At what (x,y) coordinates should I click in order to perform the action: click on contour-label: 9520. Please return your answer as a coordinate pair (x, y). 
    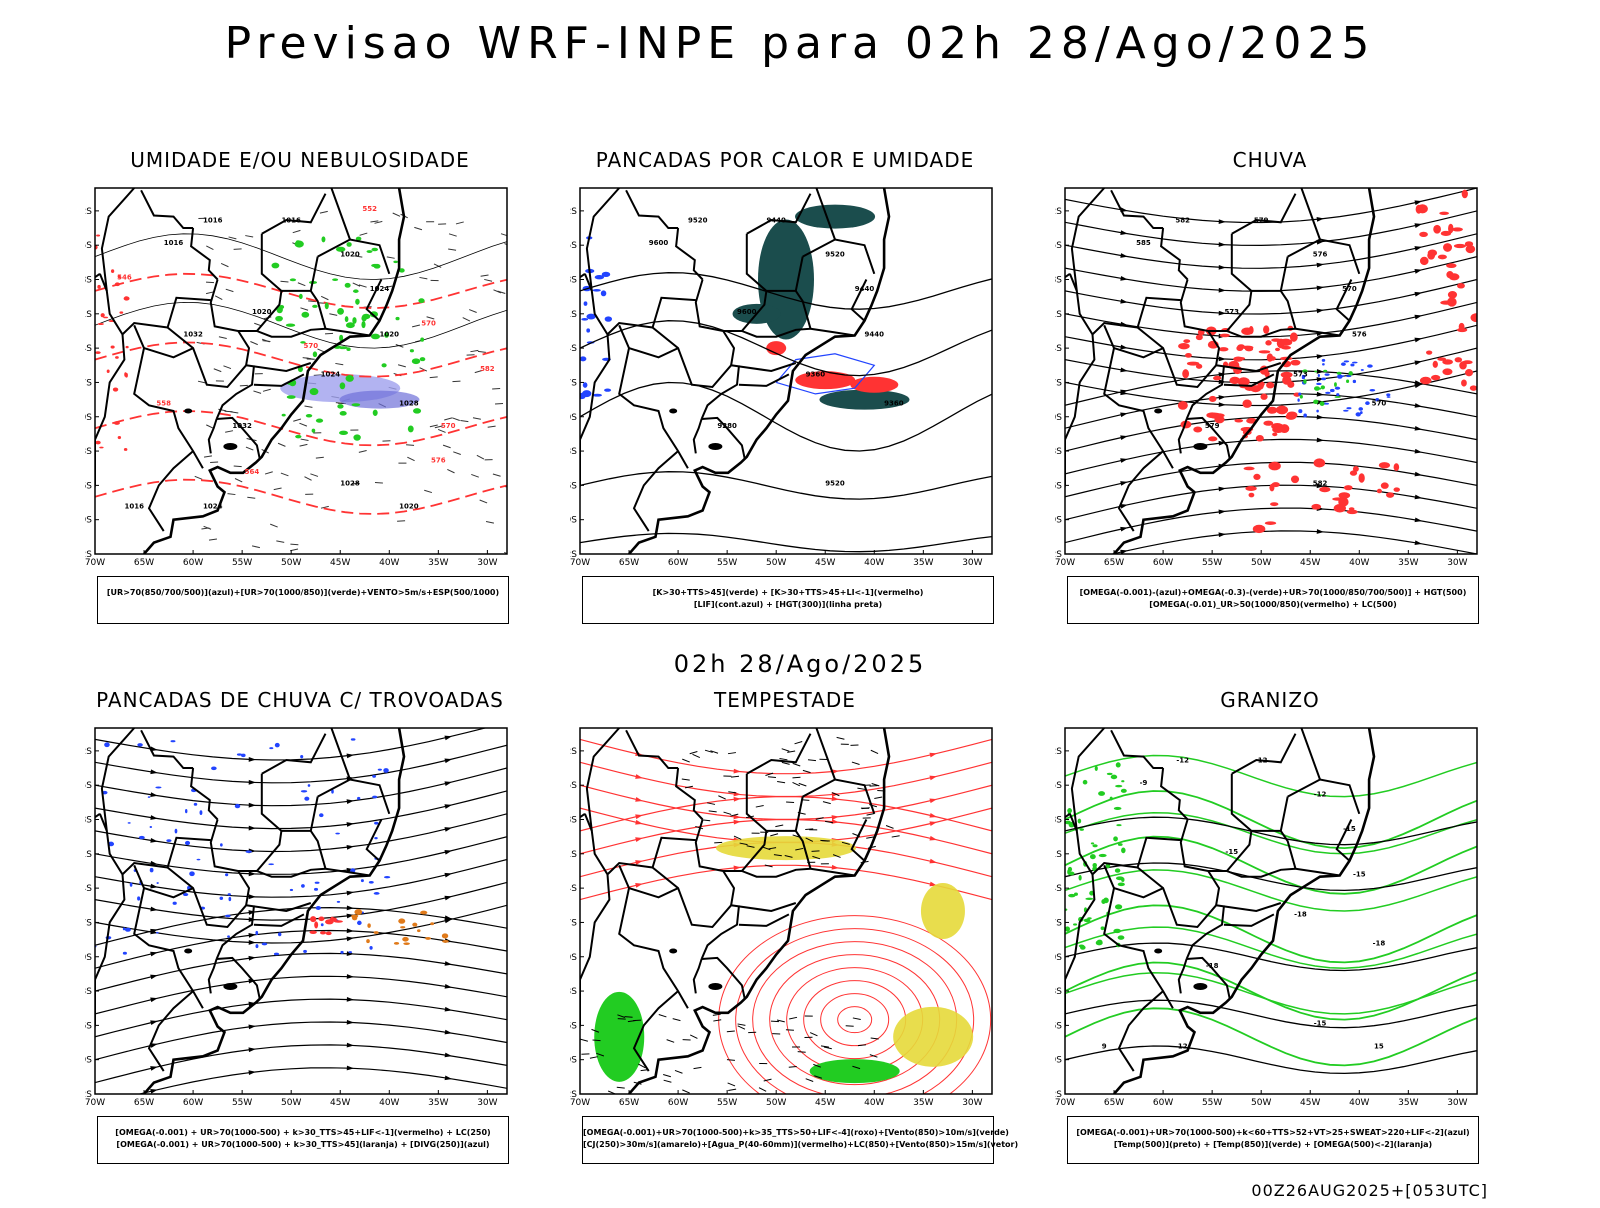
    Looking at the image, I should click on (698, 220).